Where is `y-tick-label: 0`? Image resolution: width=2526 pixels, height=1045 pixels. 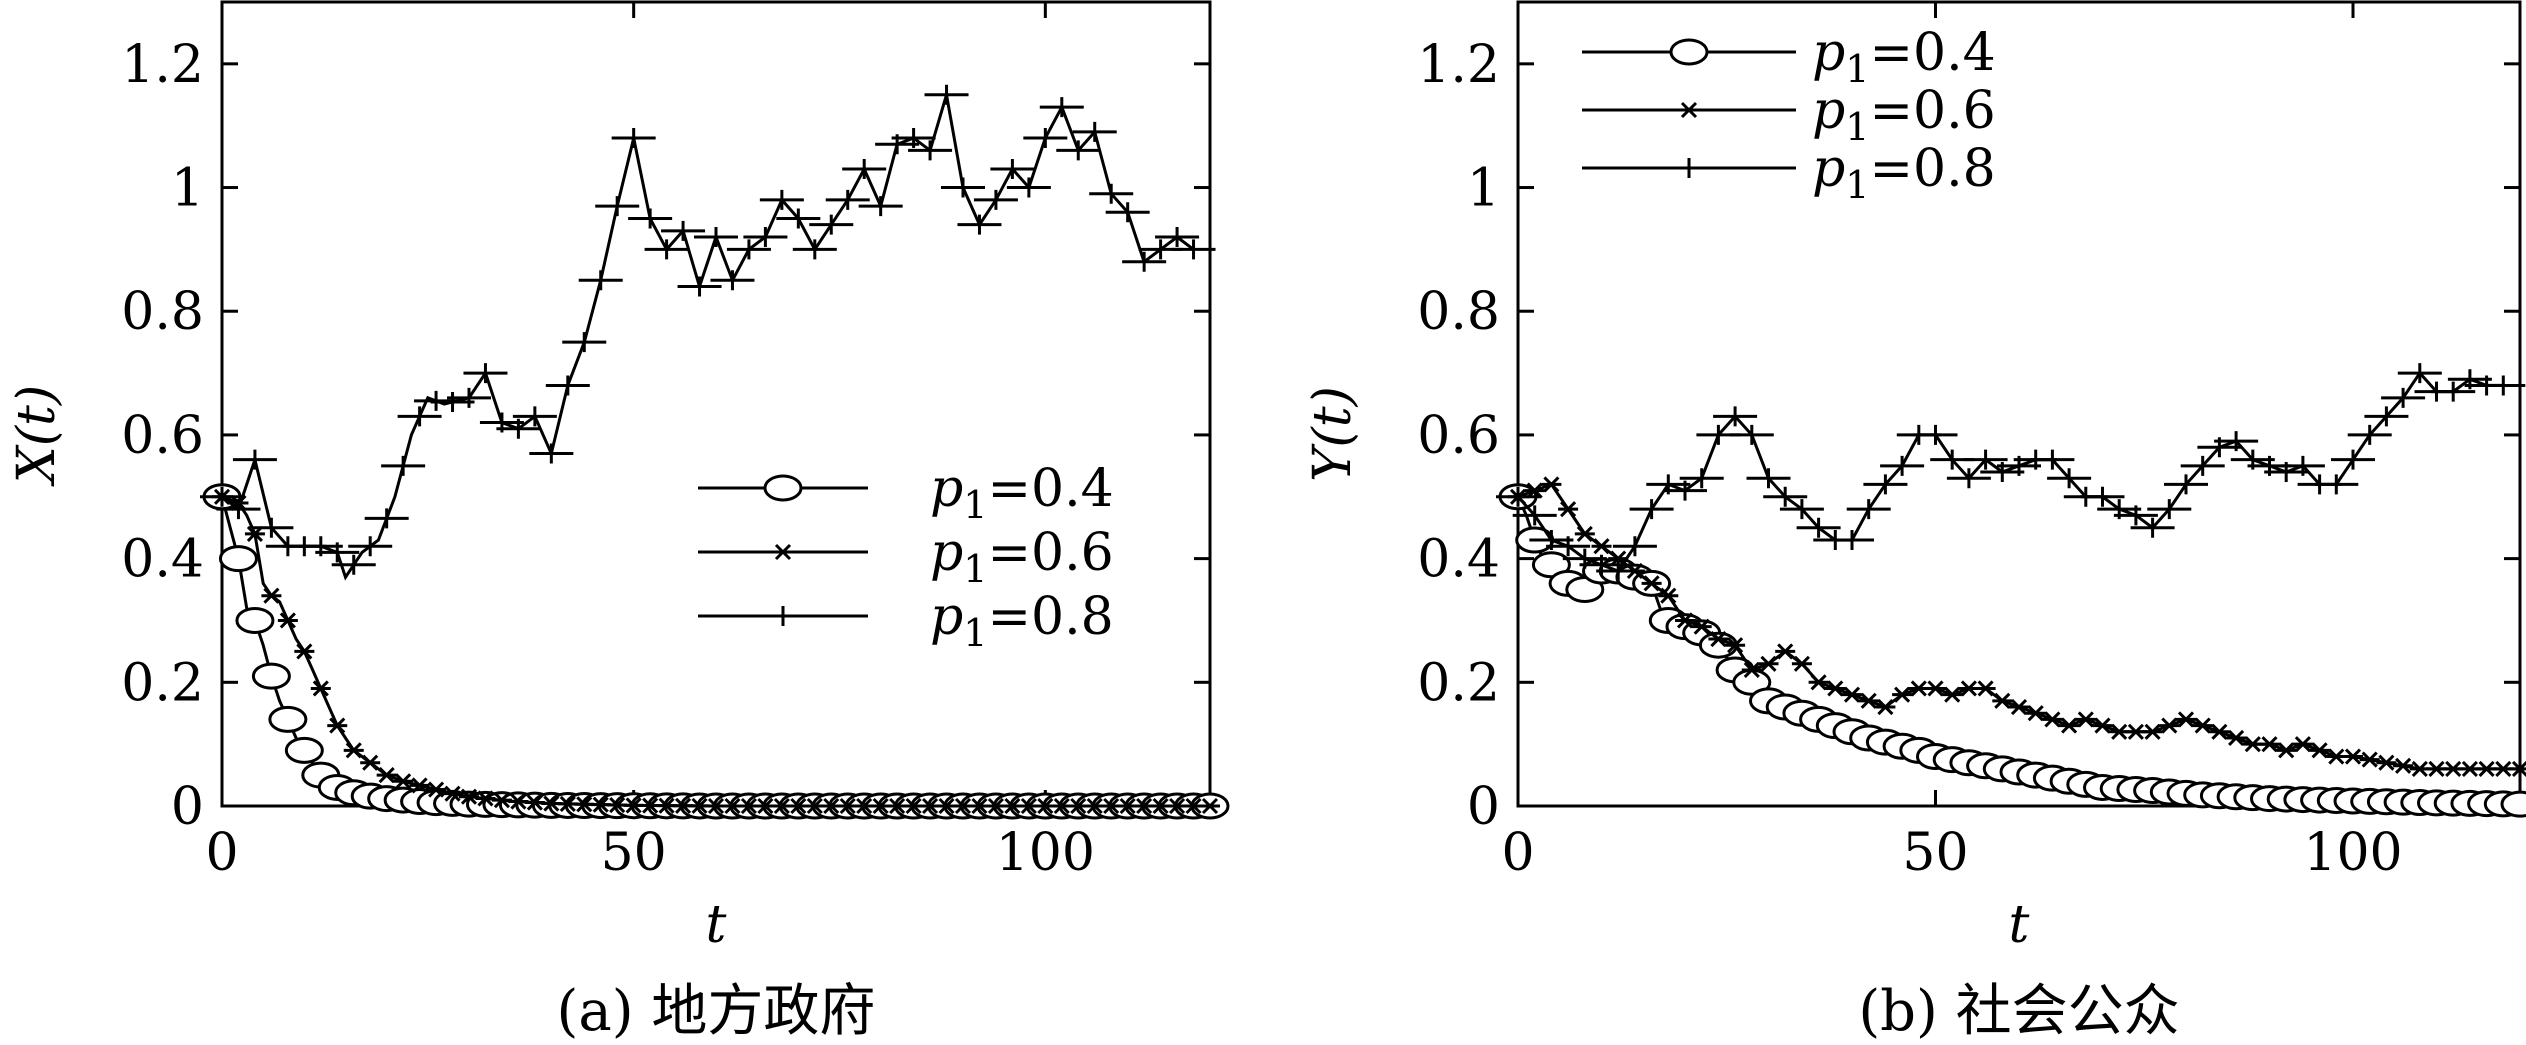 y-tick-label: 0 is located at coordinates (187, 807).